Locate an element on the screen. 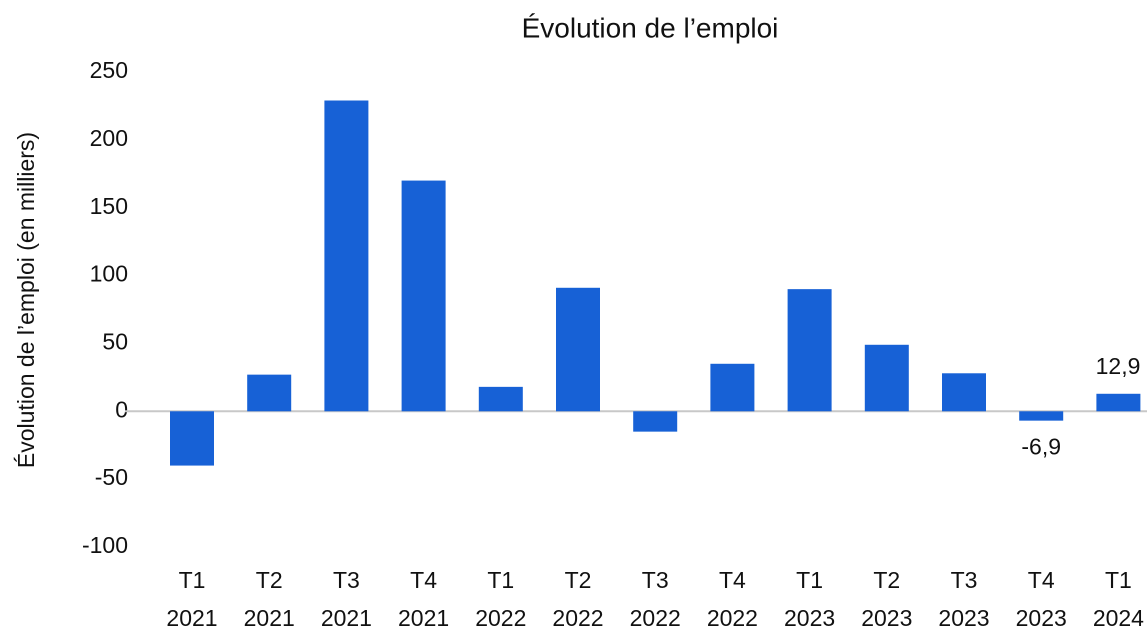 This screenshot has height=637, width=1147. y-tick-label: -50 is located at coordinates (111, 477).